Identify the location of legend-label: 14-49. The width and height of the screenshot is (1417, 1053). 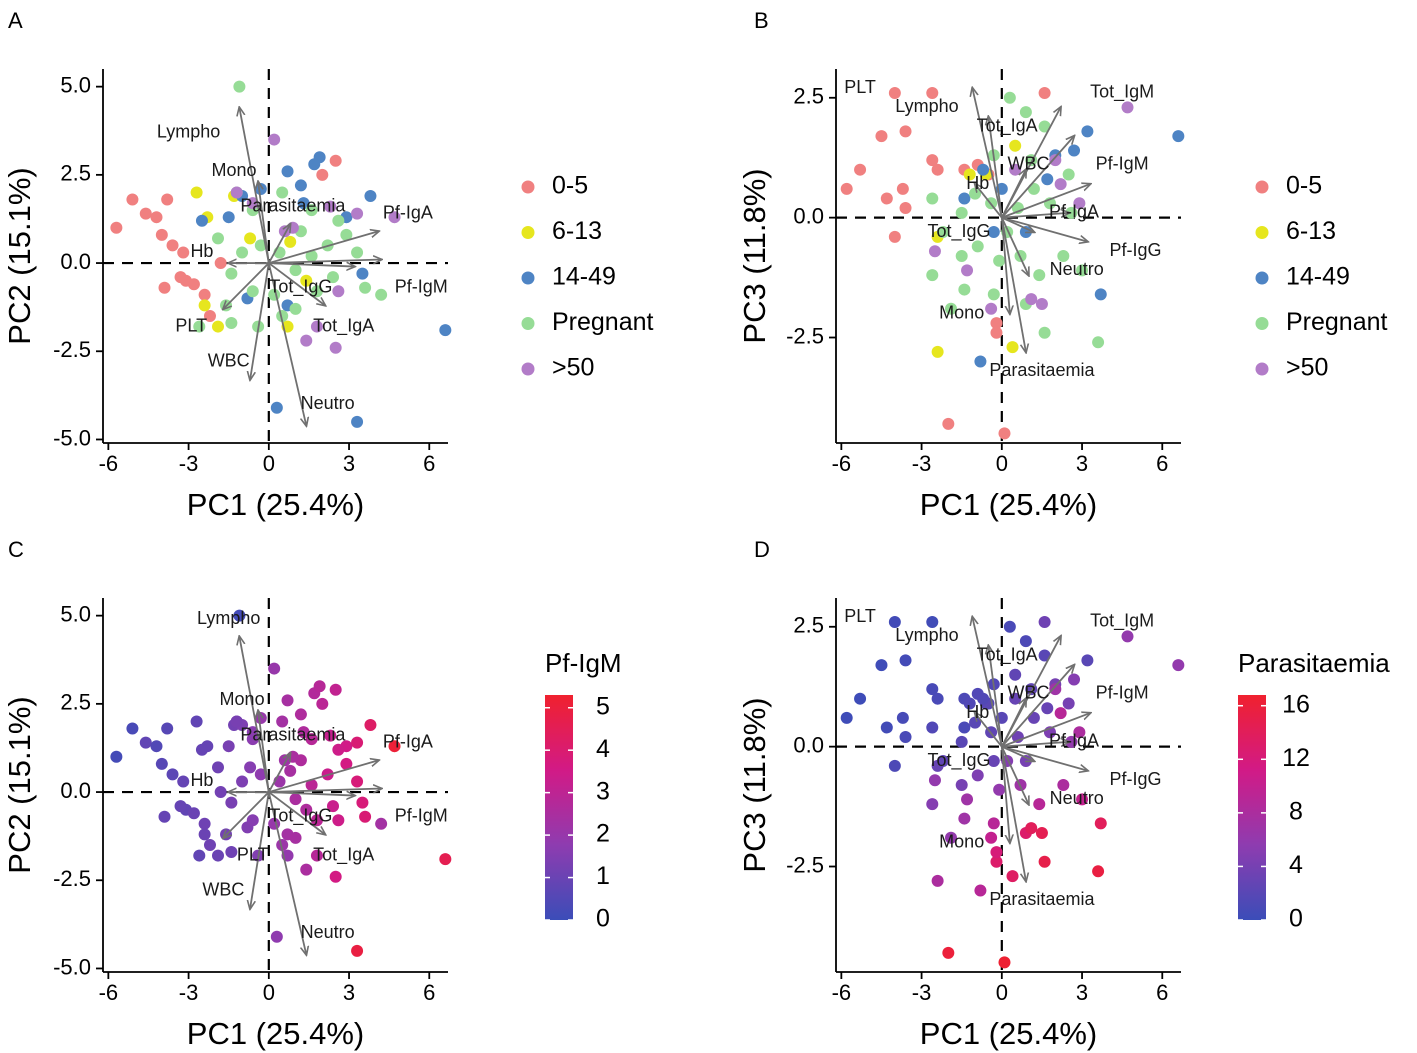
(1318, 277).